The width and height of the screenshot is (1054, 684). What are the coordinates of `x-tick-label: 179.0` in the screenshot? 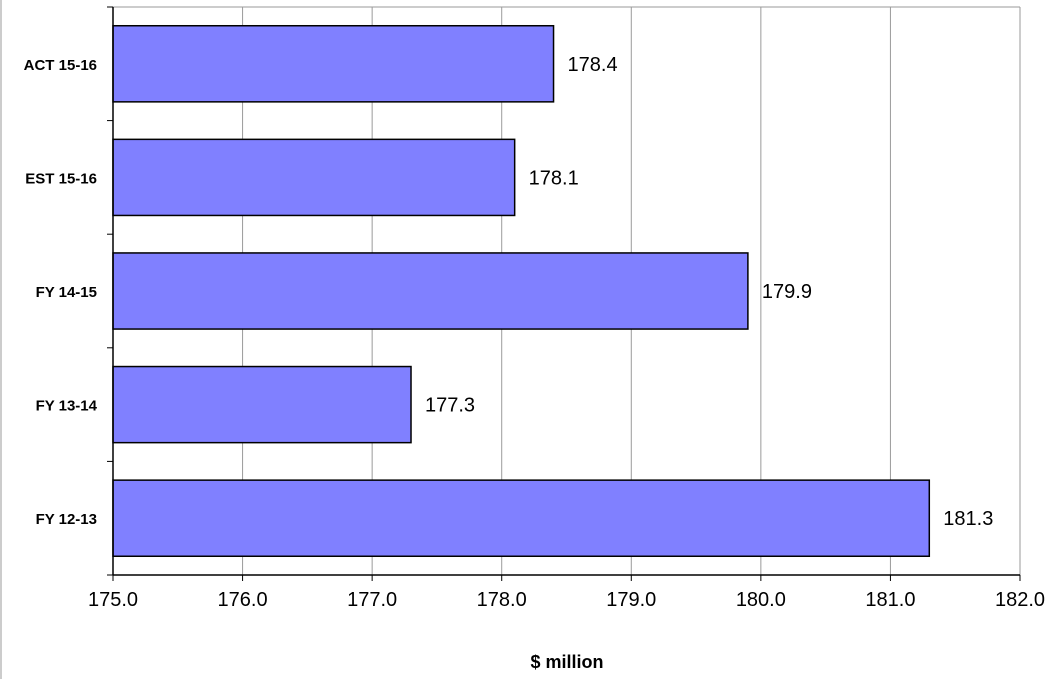 It's located at (631, 600).